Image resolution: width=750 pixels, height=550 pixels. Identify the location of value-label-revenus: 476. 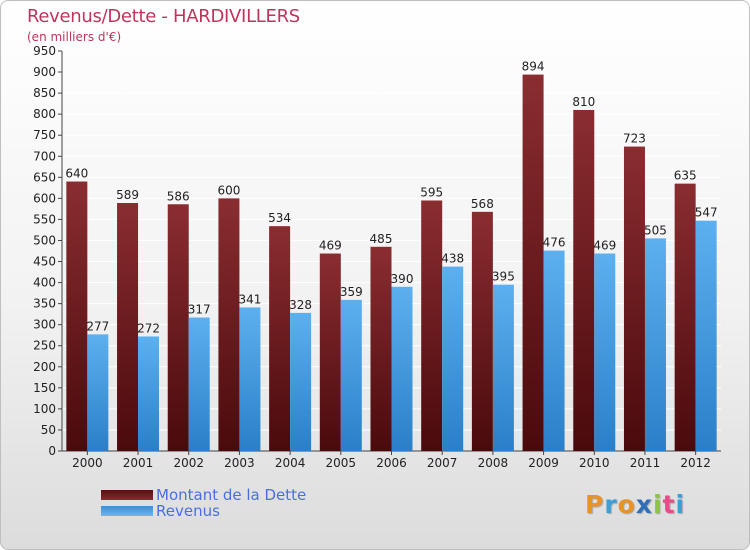
(554, 243).